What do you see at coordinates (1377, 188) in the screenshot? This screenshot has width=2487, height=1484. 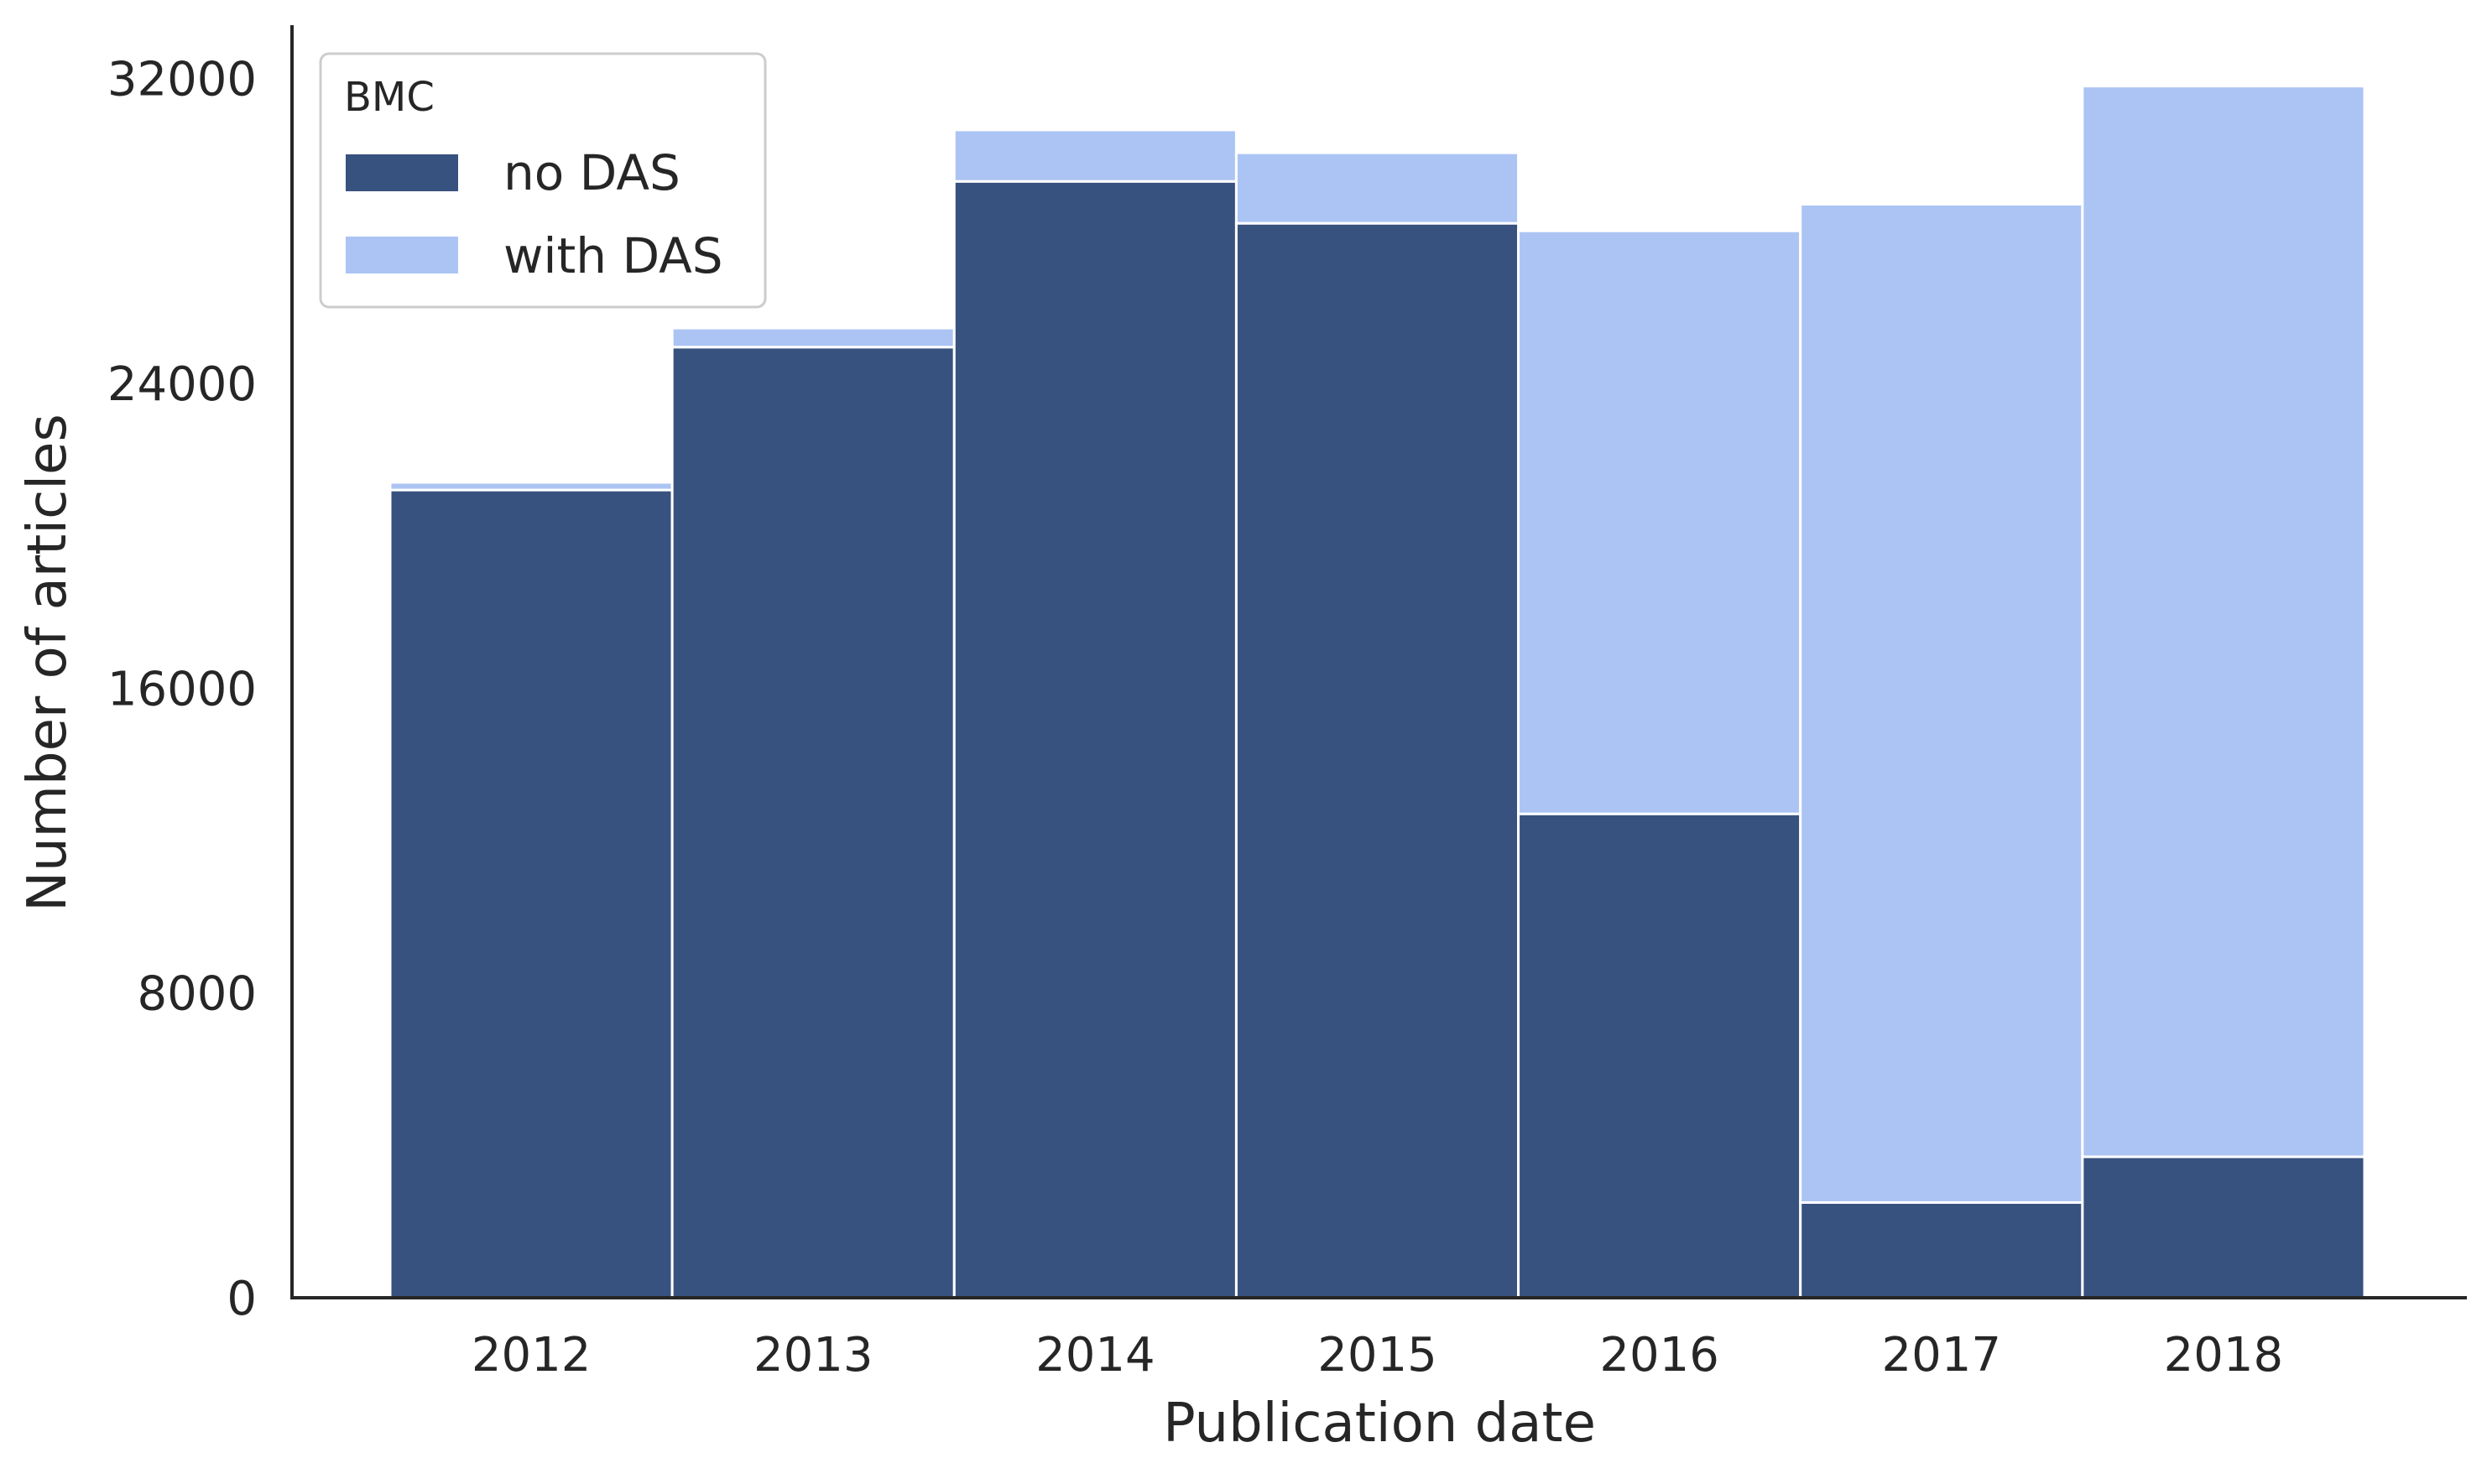 I see `bar-with-das-2015` at bounding box center [1377, 188].